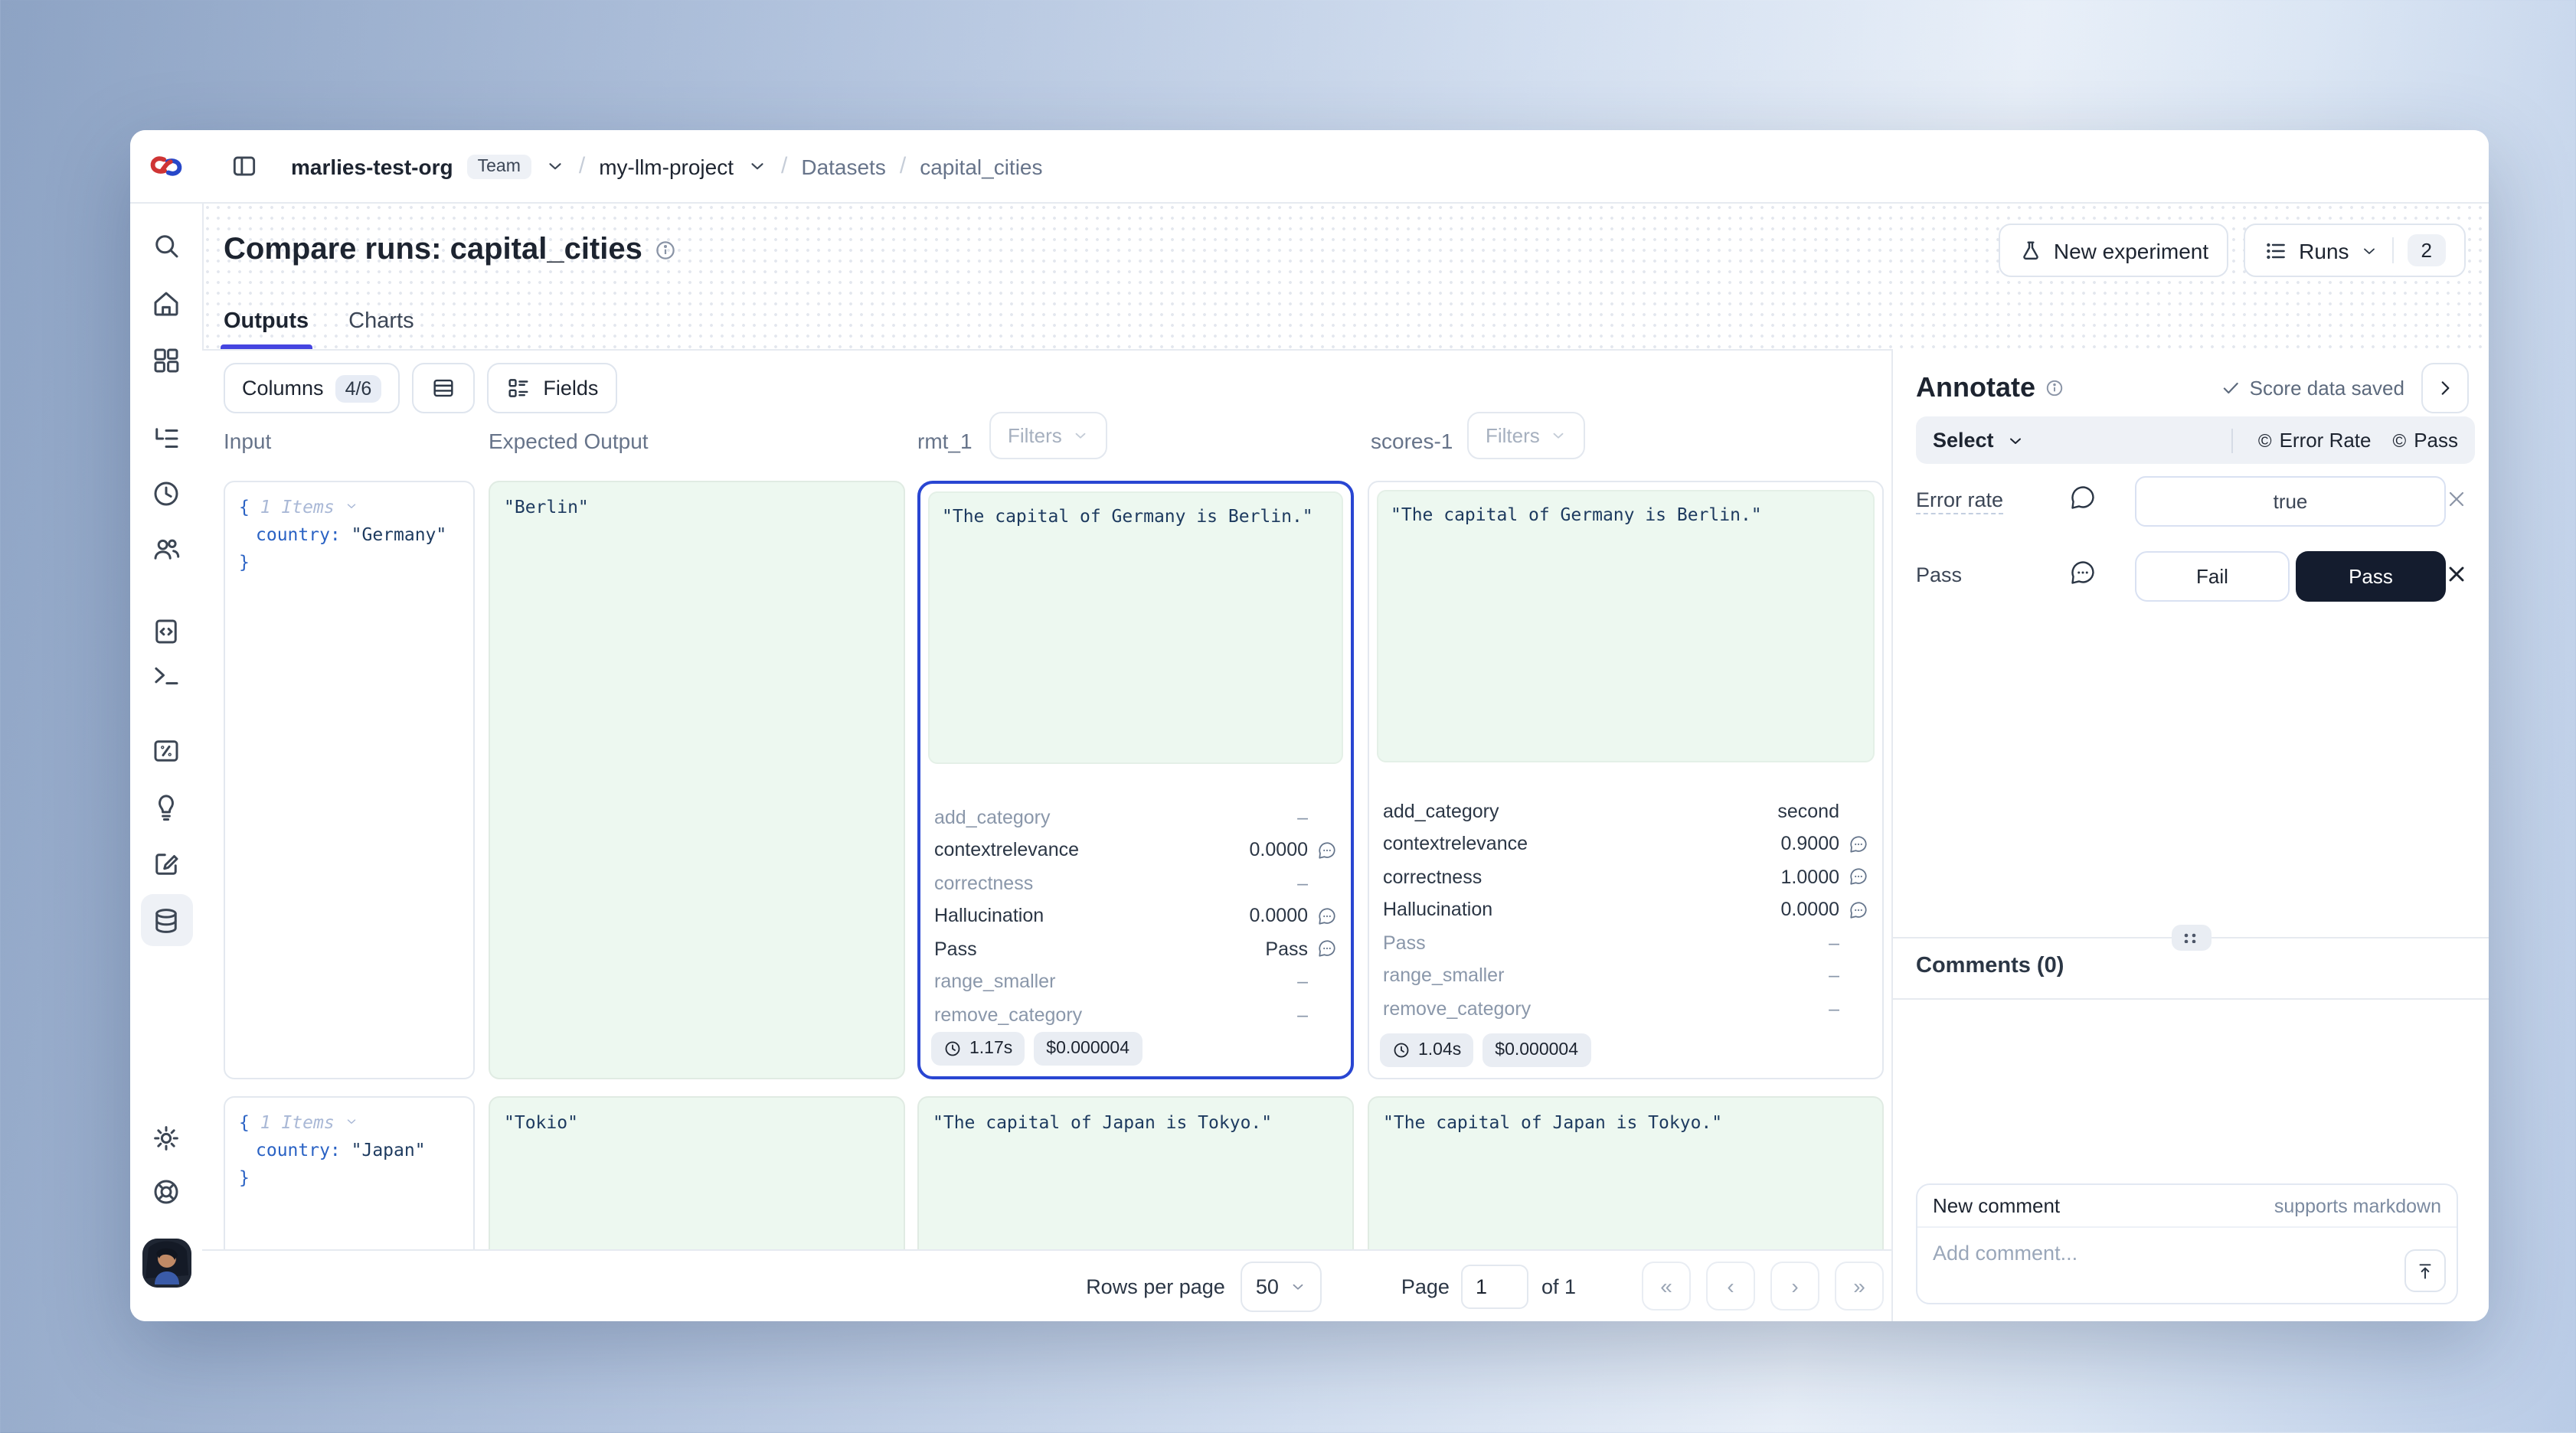 Image resolution: width=2576 pixels, height=1433 pixels. I want to click on prev-page-button: ‹, so click(1730, 1286).